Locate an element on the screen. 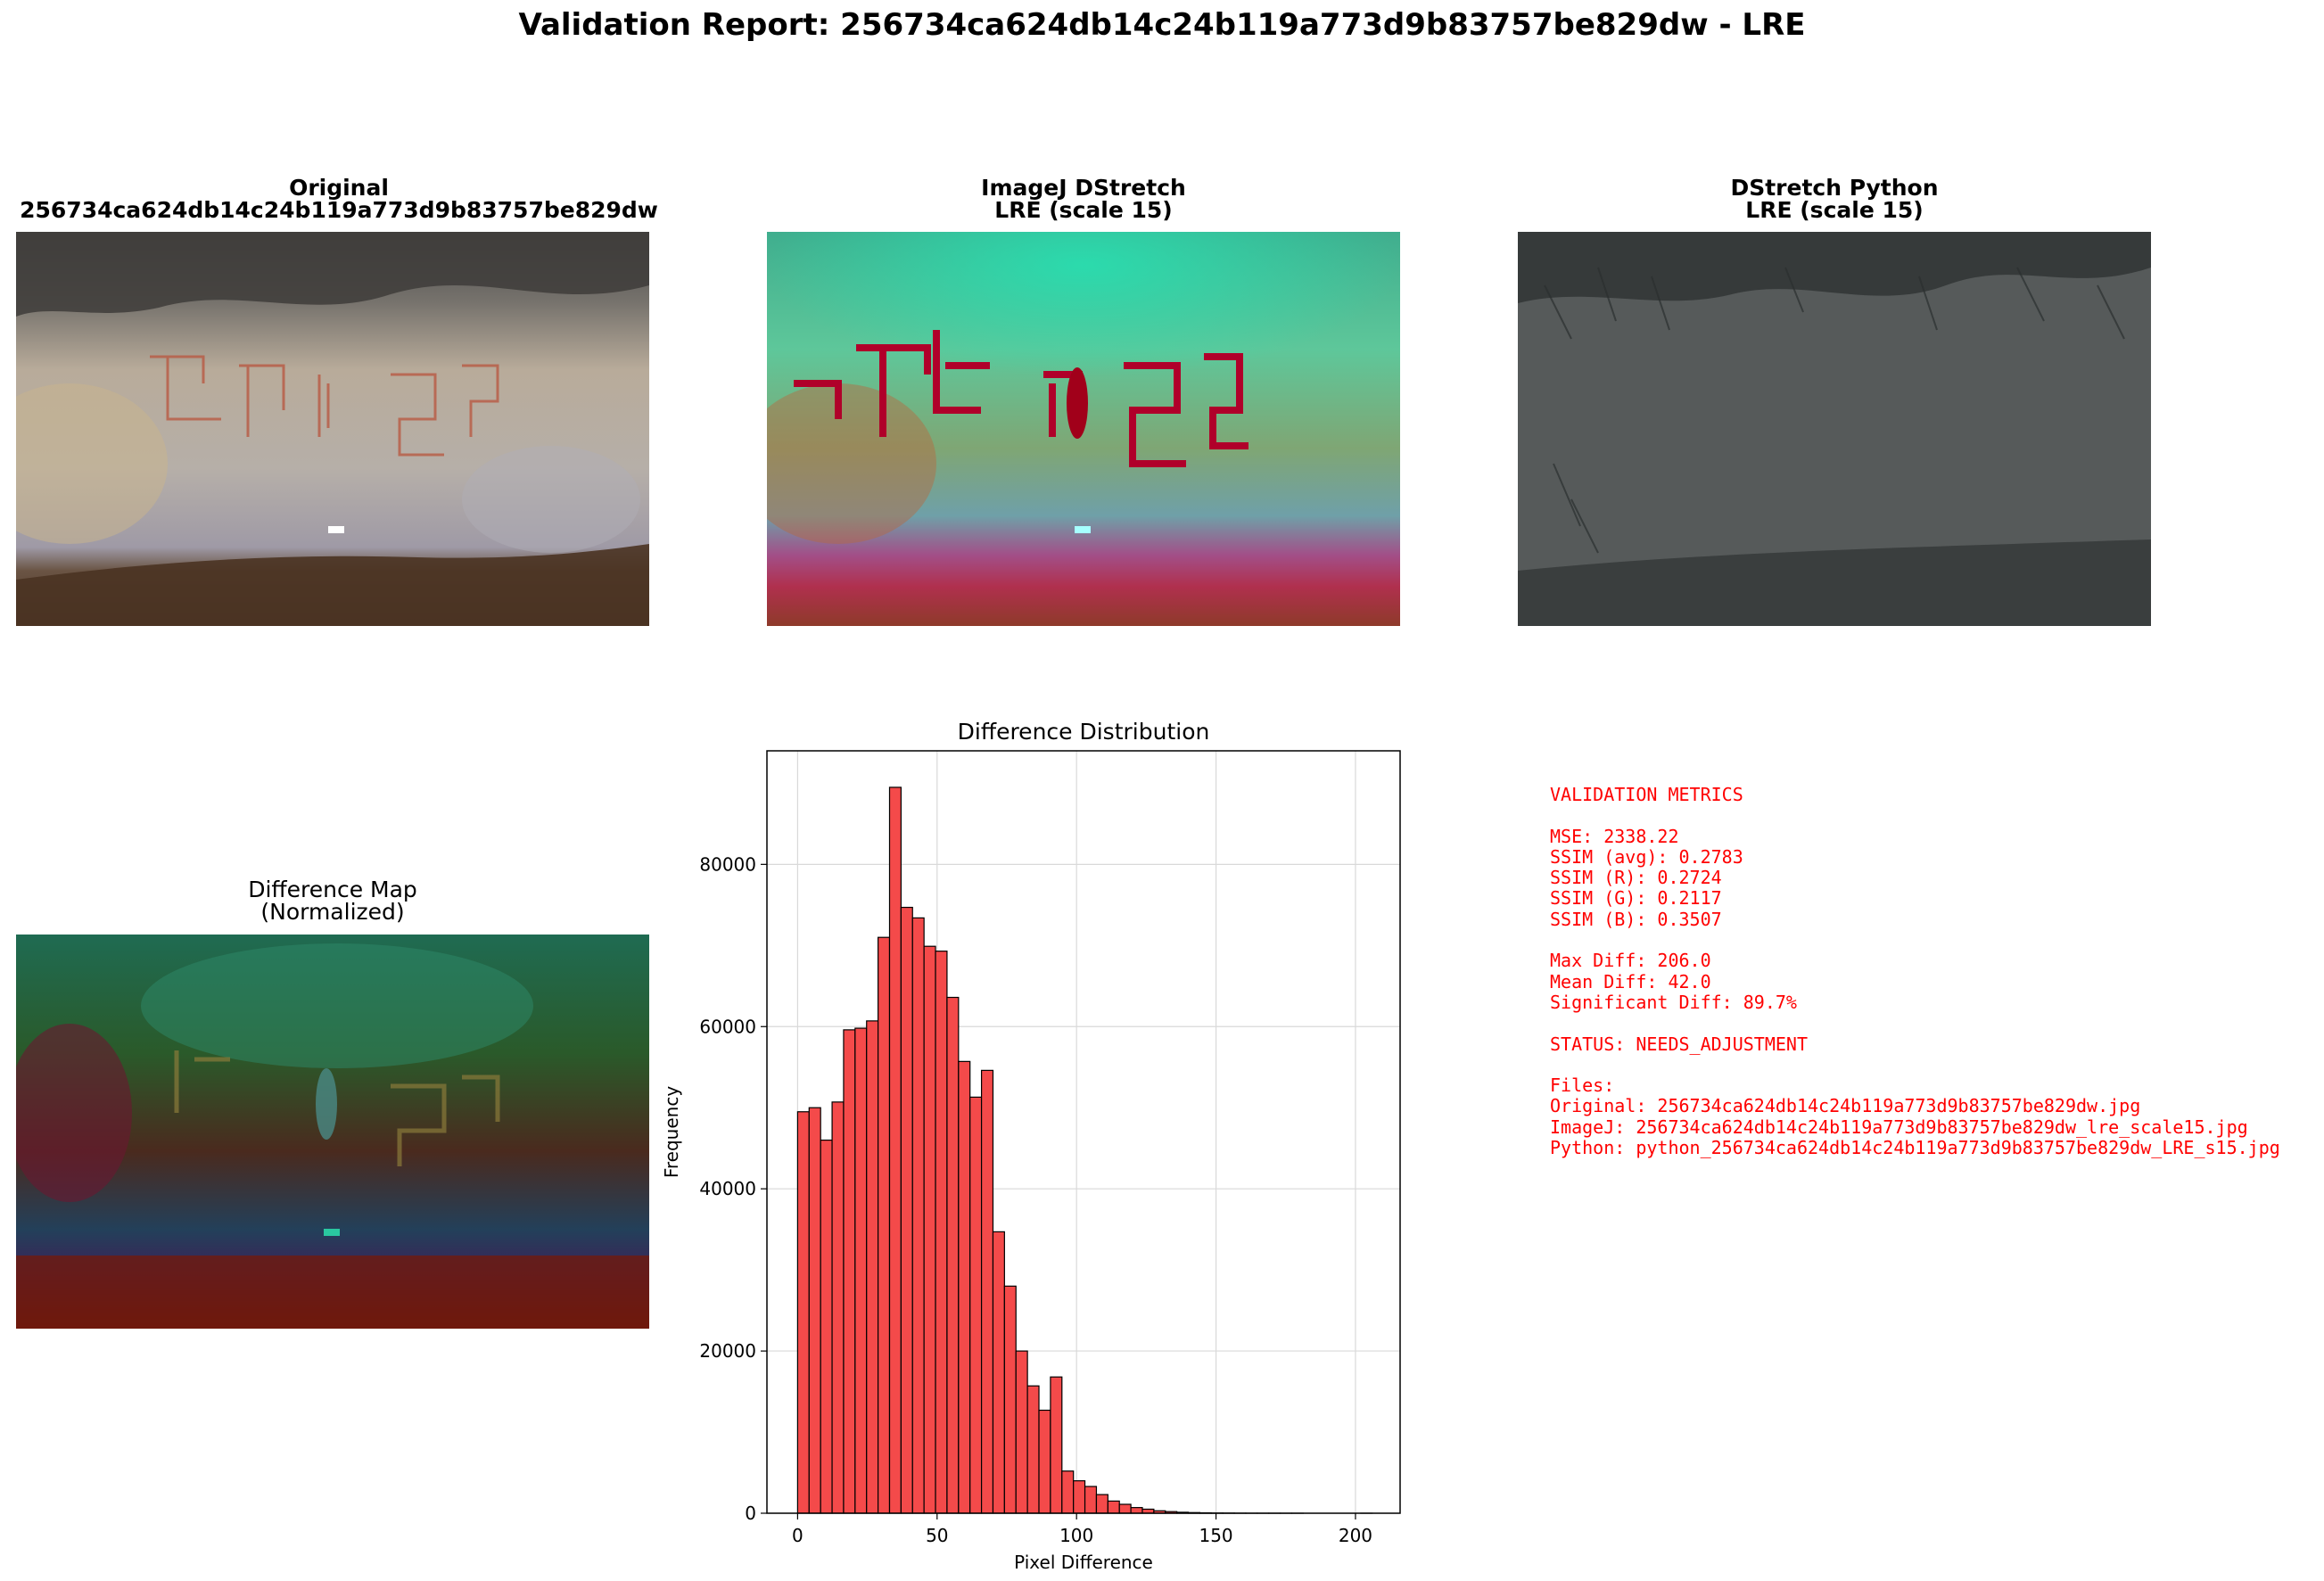 Image resolution: width=2324 pixels, height=1581 pixels. x-tick-label: 150 is located at coordinates (1215, 1535).